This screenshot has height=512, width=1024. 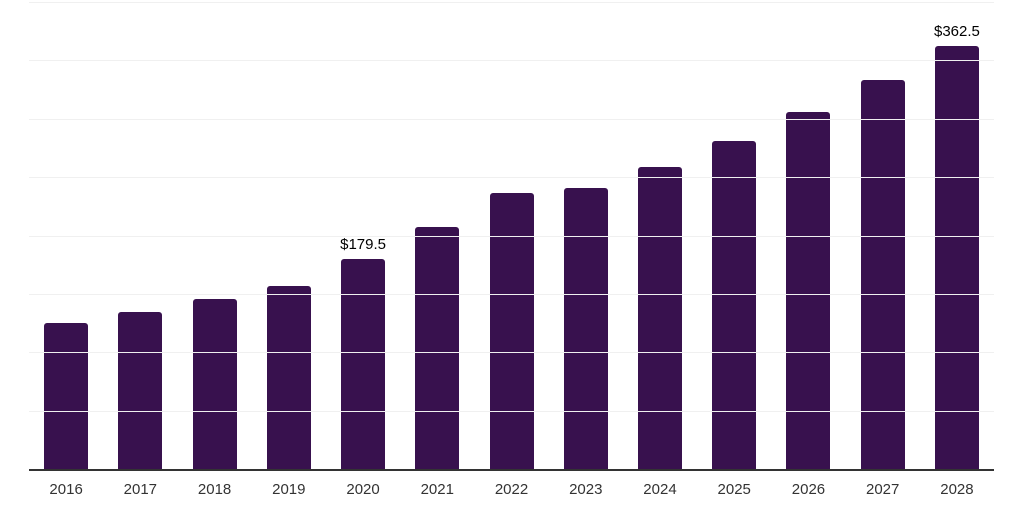 I want to click on bar-cell-2016, so click(x=66, y=235).